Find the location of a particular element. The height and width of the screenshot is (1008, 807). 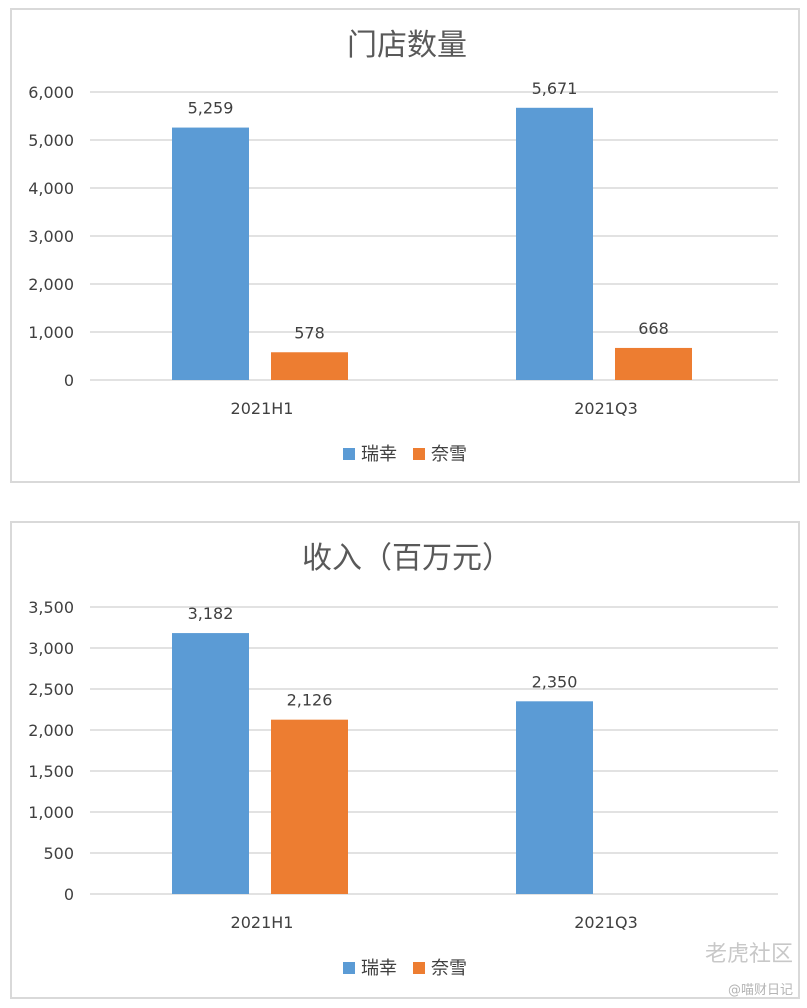

y-tick-label: 5,000 is located at coordinates (51, 140).